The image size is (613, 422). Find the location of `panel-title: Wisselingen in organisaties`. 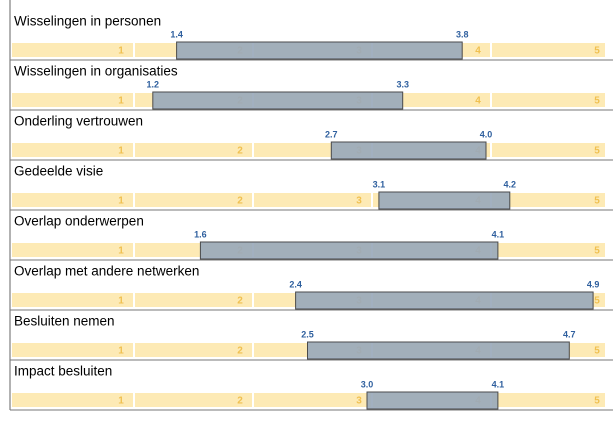

panel-title: Wisselingen in organisaties is located at coordinates (96, 71).